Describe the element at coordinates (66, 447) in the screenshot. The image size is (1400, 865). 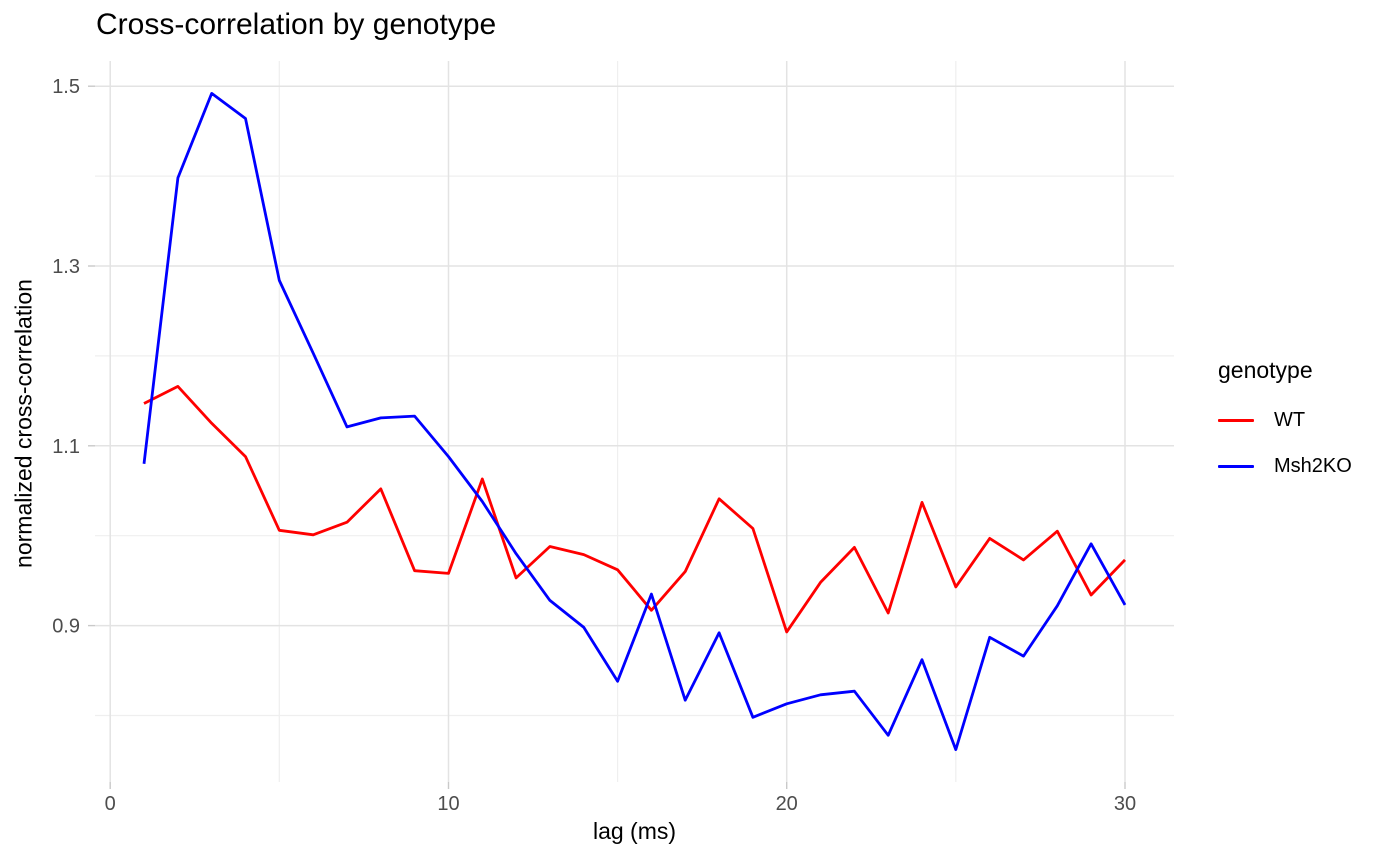
I see `y-tick-label: 1.1` at that location.